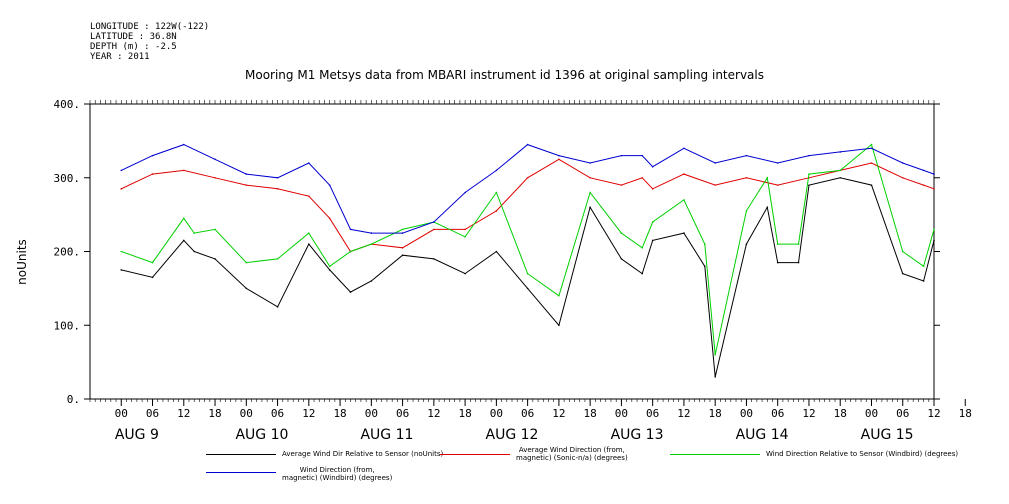 The image size is (1009, 504). I want to click on day-label: AUG 9, so click(137, 435).